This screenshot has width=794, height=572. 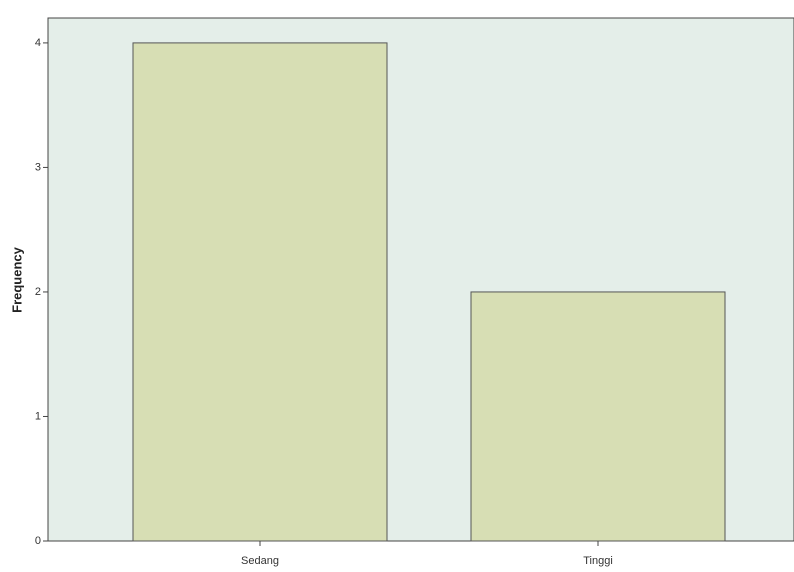 What do you see at coordinates (598, 561) in the screenshot?
I see `x-tick-label: Tinggi` at bounding box center [598, 561].